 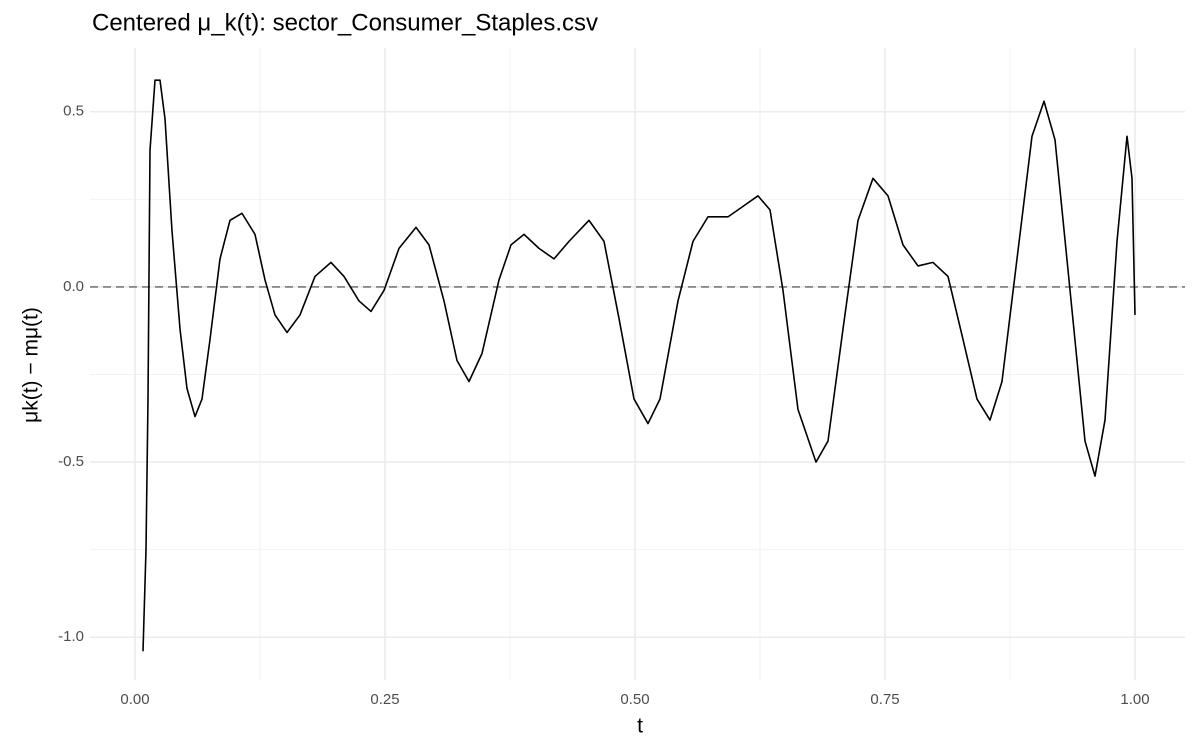 What do you see at coordinates (634, 699) in the screenshot?
I see `x-tick-label: 0.50` at bounding box center [634, 699].